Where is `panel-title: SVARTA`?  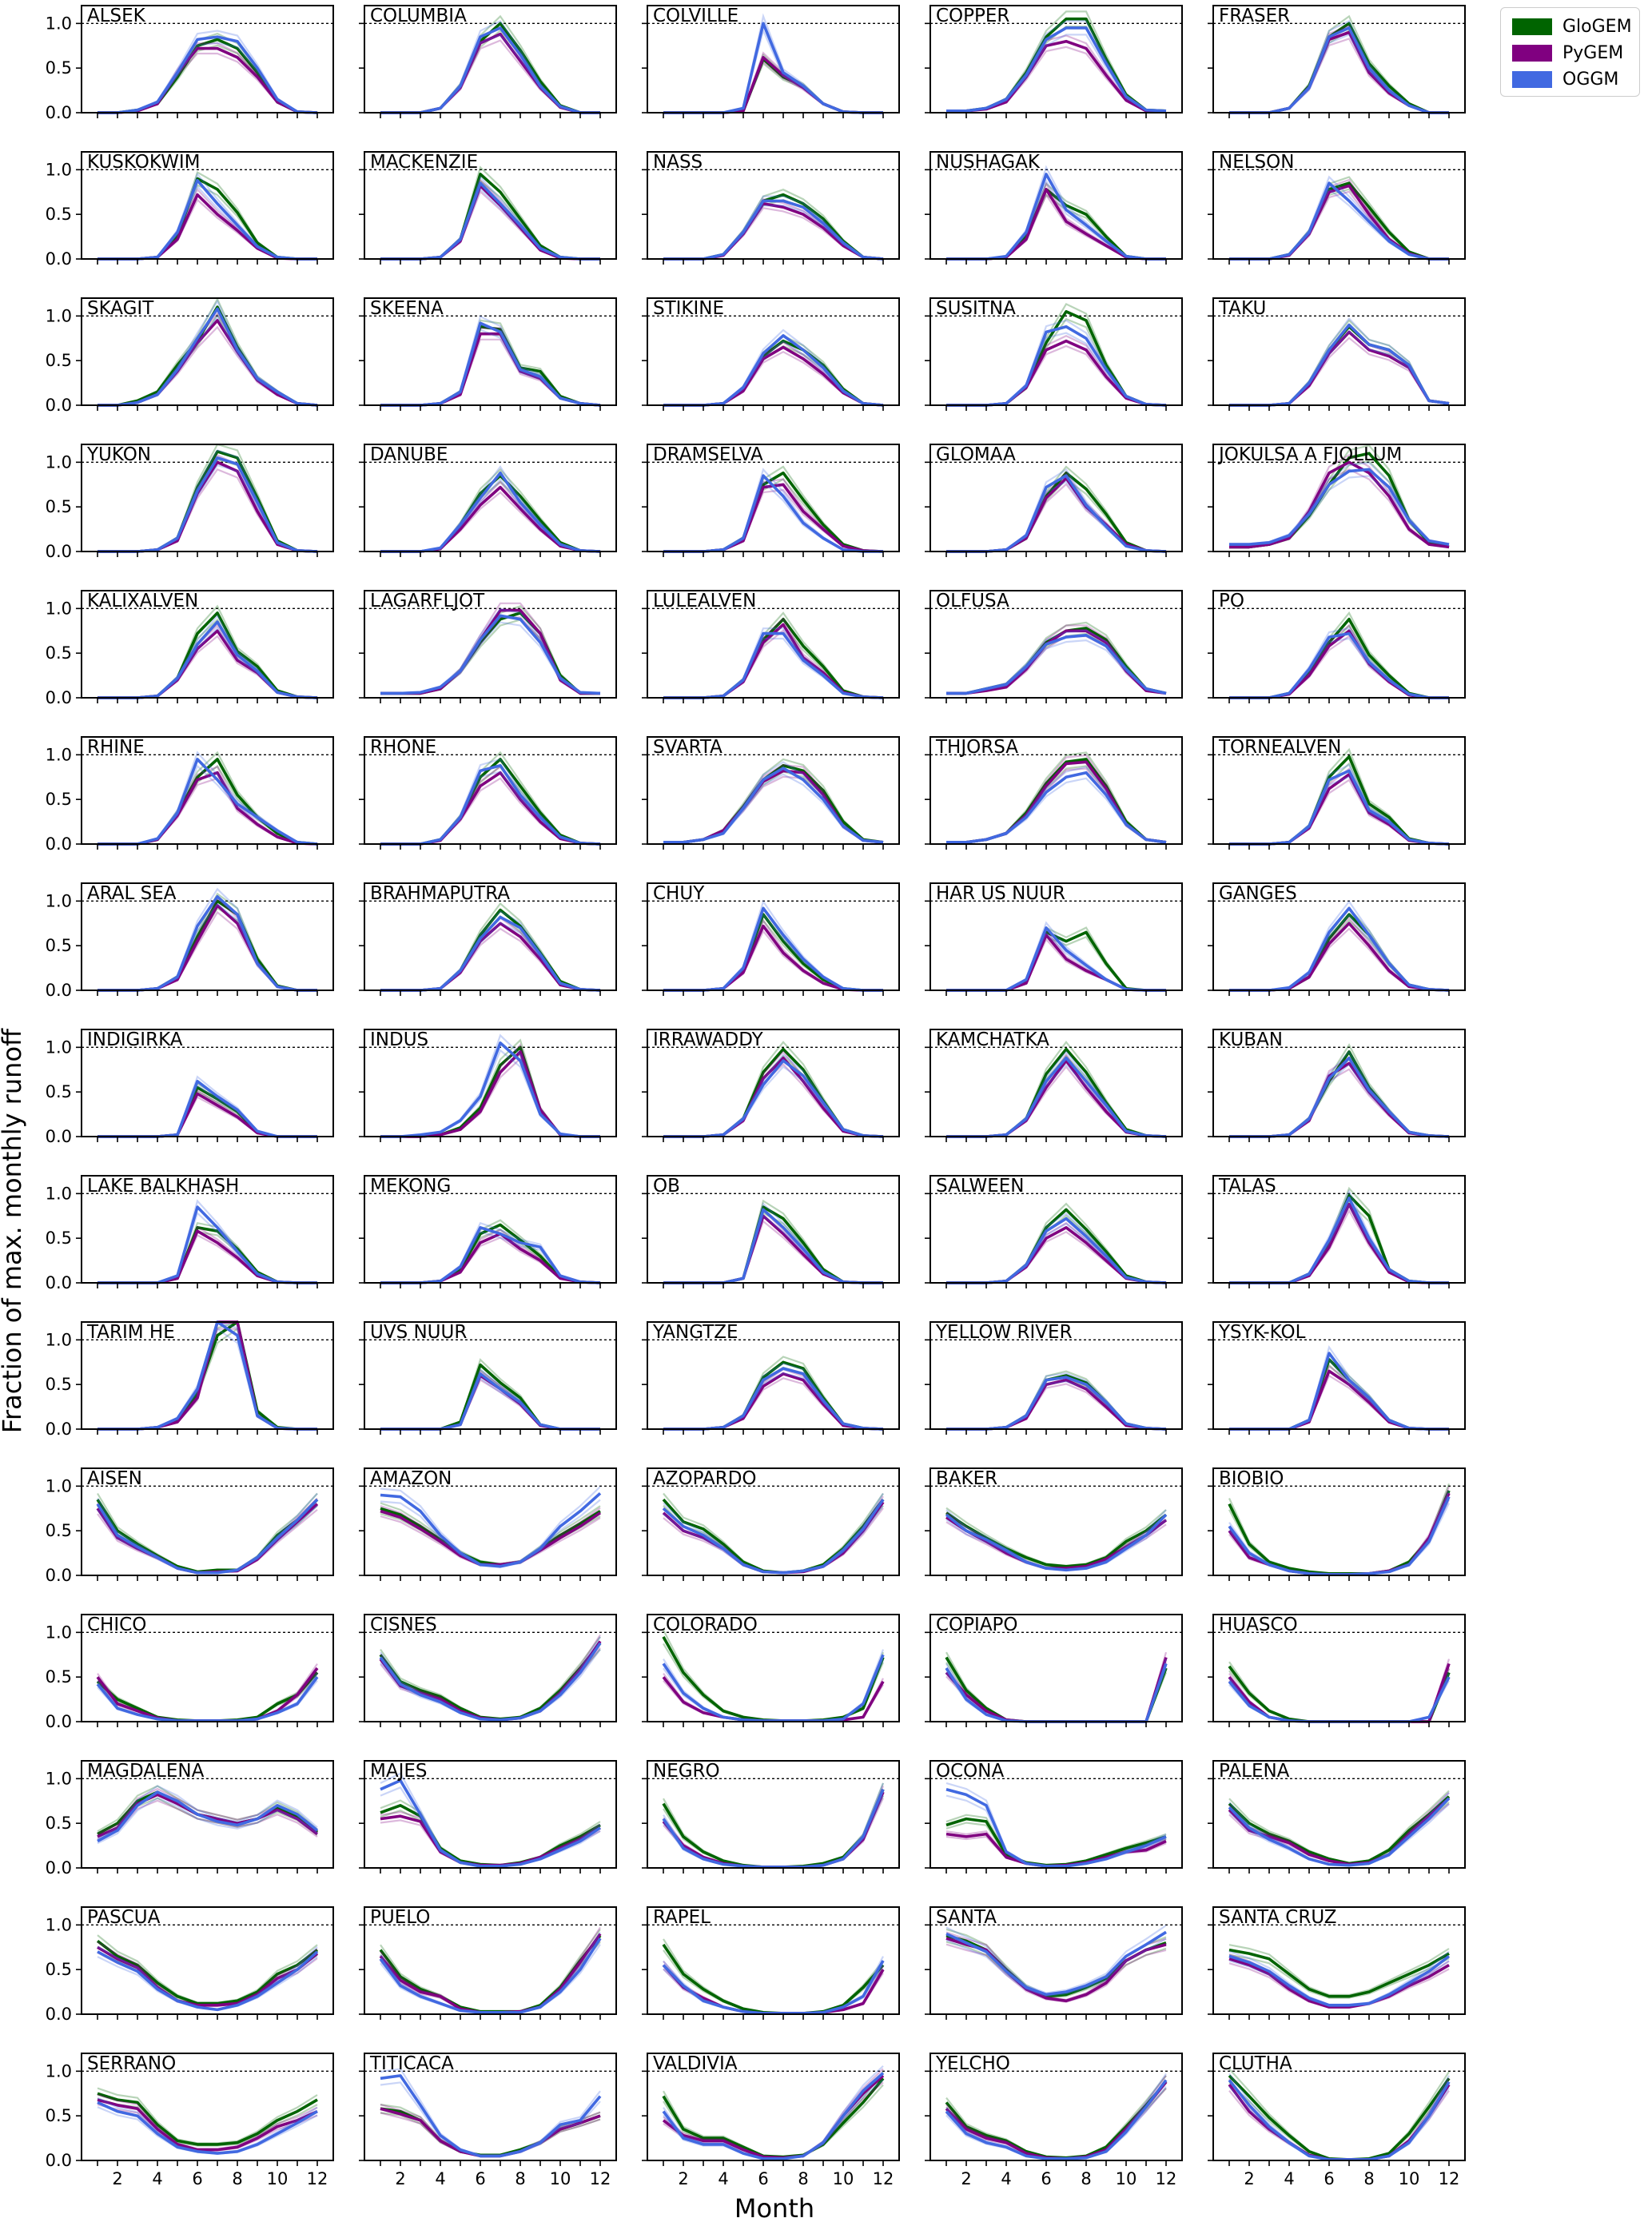 panel-title: SVARTA is located at coordinates (688, 747).